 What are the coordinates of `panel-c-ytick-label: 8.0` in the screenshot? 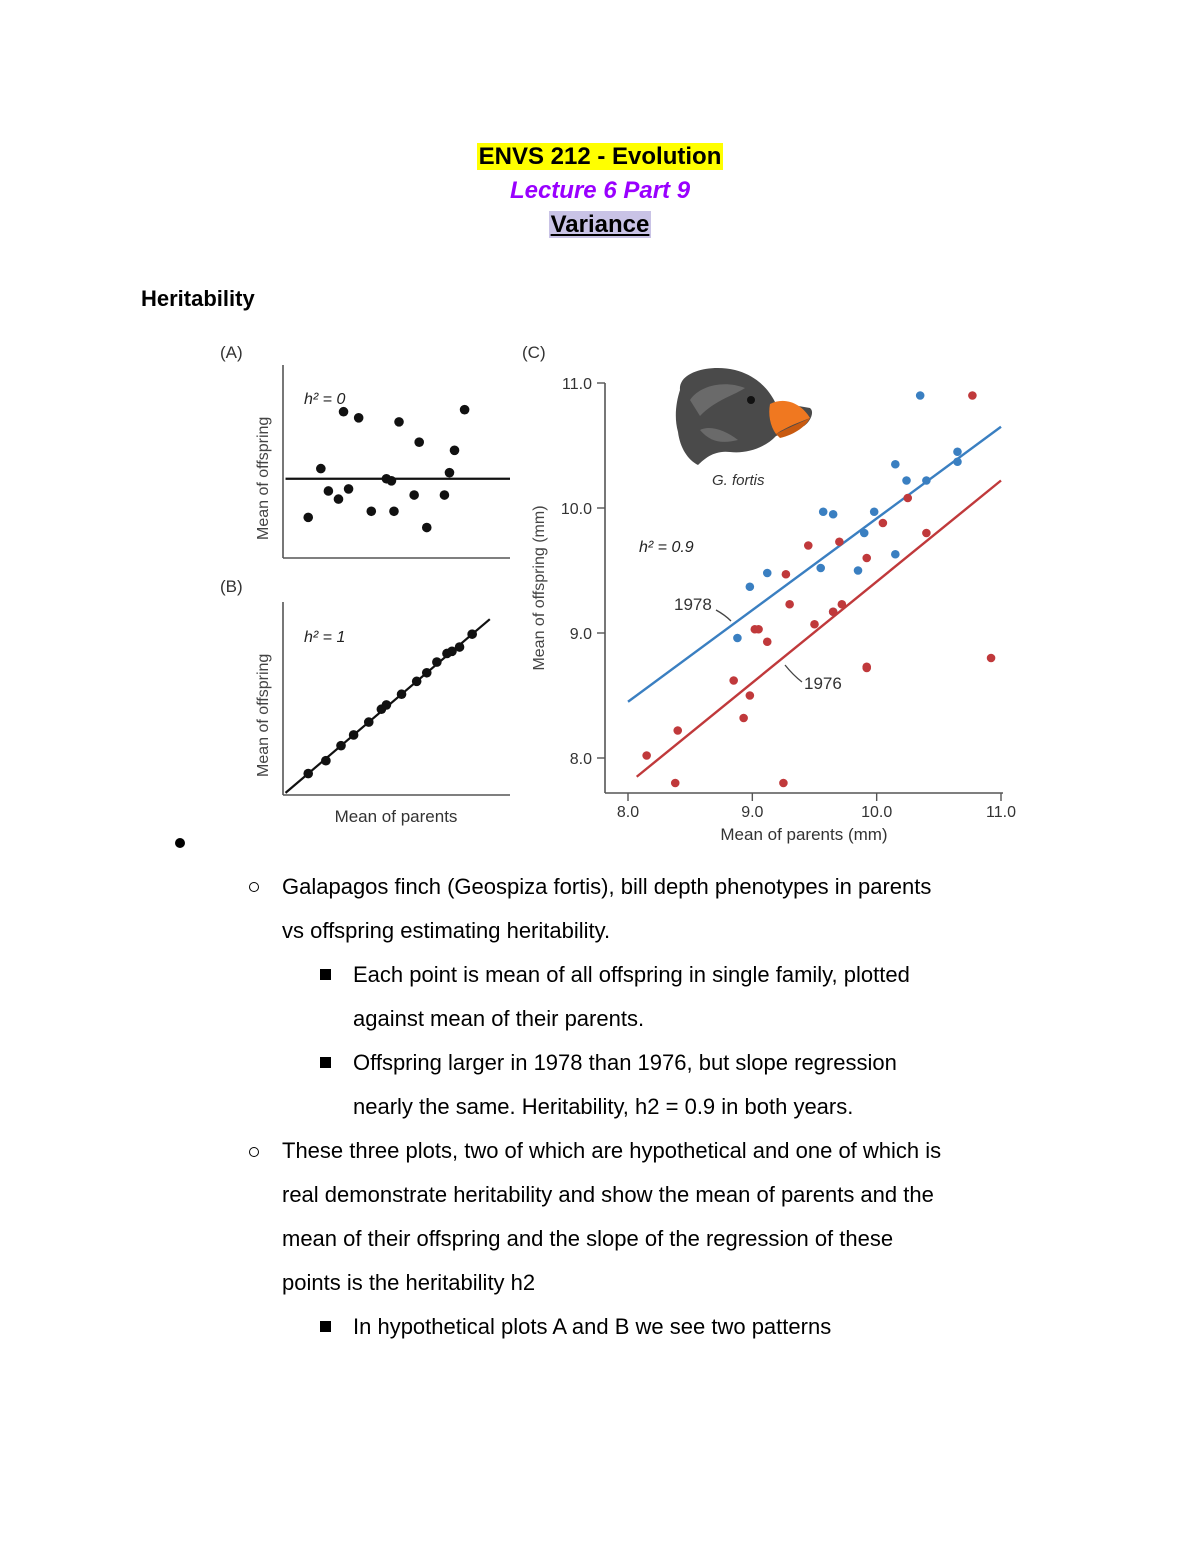 It's located at (581, 759).